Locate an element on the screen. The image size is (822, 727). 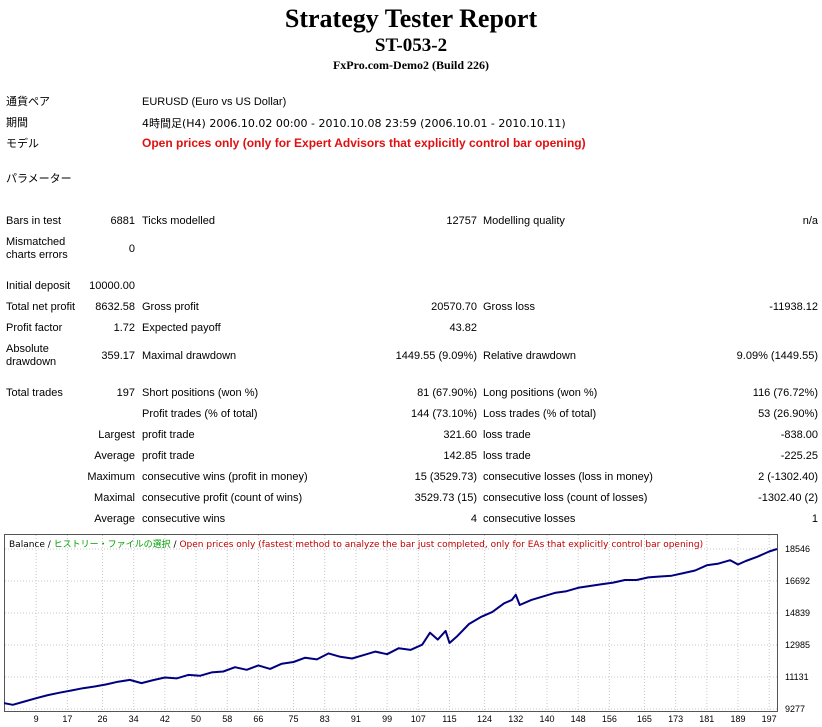
legend-balance: Balance is located at coordinates (27, 545).